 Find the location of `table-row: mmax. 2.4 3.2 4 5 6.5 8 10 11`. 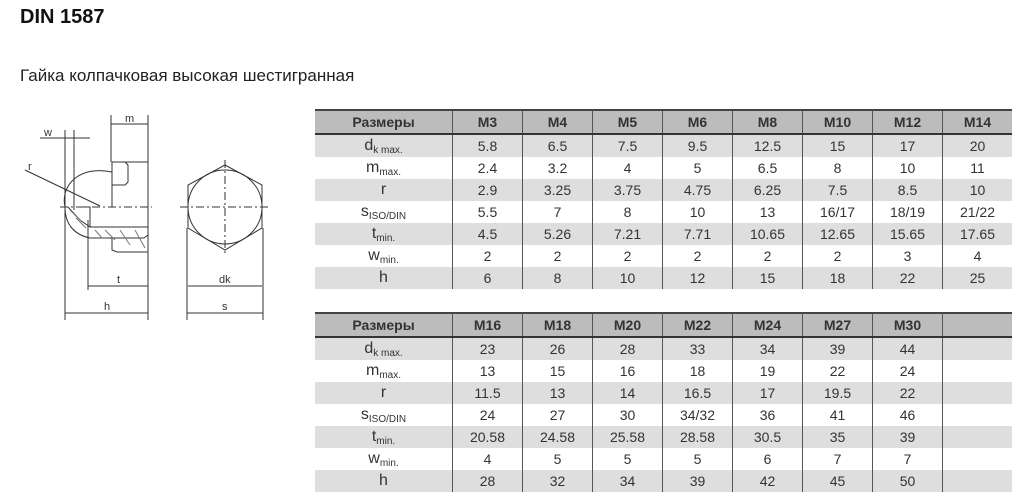

table-row: mmax. 2.4 3.2 4 5 6.5 8 10 11 is located at coordinates (663, 168).